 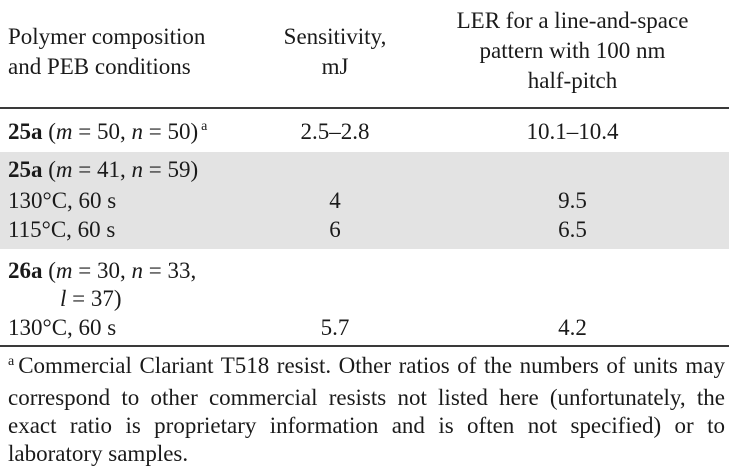 I want to click on row-26a-composition-cont: l = 37), so click(x=91, y=299).